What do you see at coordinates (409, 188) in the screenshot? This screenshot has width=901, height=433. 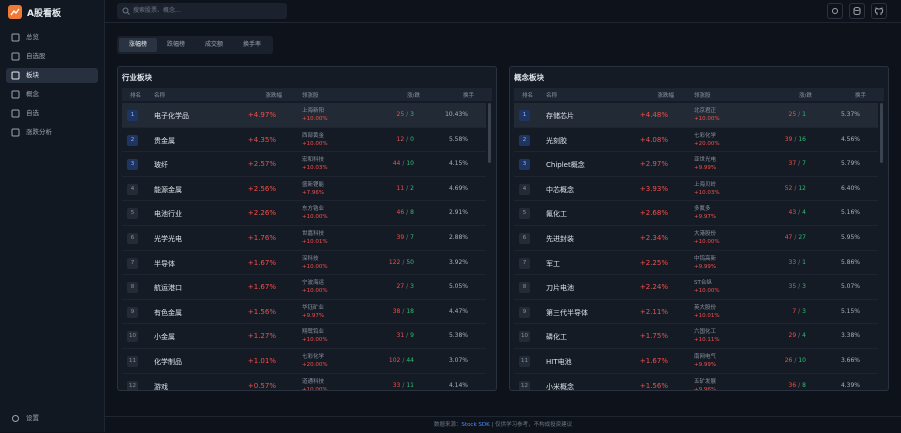 I see `down-count: 2` at bounding box center [409, 188].